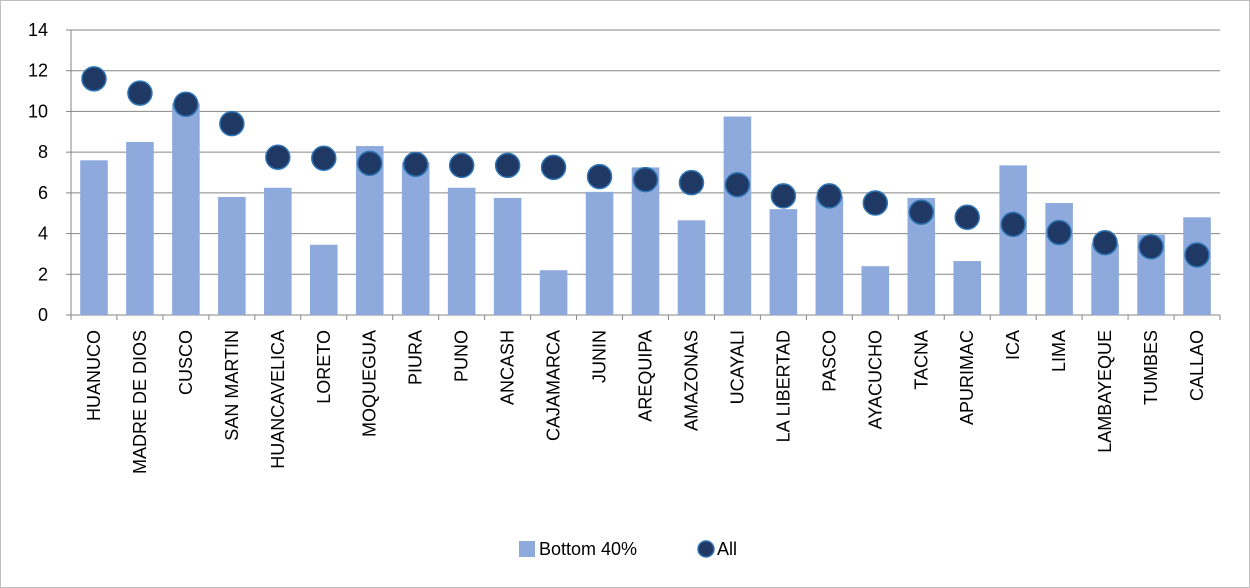 The image size is (1250, 588). Describe the element at coordinates (507, 165) in the screenshot. I see `marker-ancash` at that location.